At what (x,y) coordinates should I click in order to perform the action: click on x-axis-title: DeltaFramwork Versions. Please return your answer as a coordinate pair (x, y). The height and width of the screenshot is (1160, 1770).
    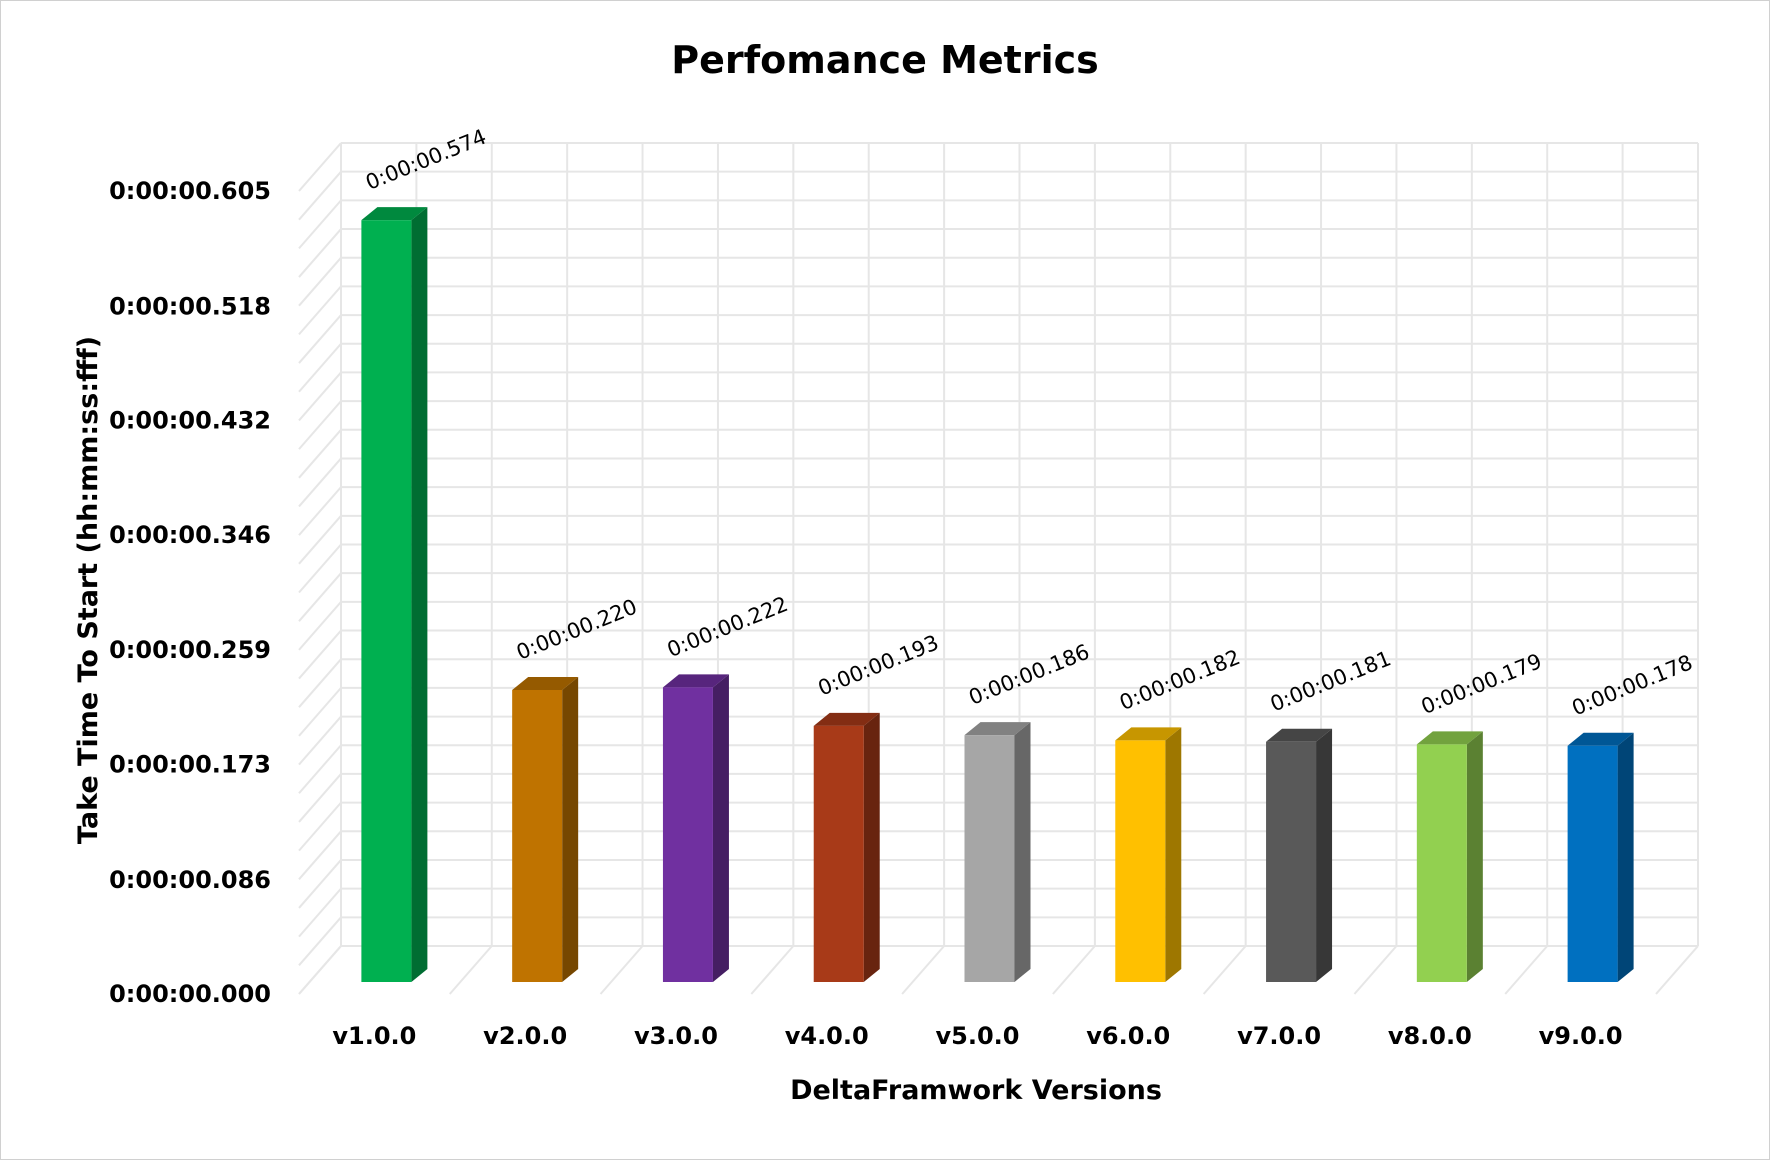
    Looking at the image, I should click on (976, 1090).